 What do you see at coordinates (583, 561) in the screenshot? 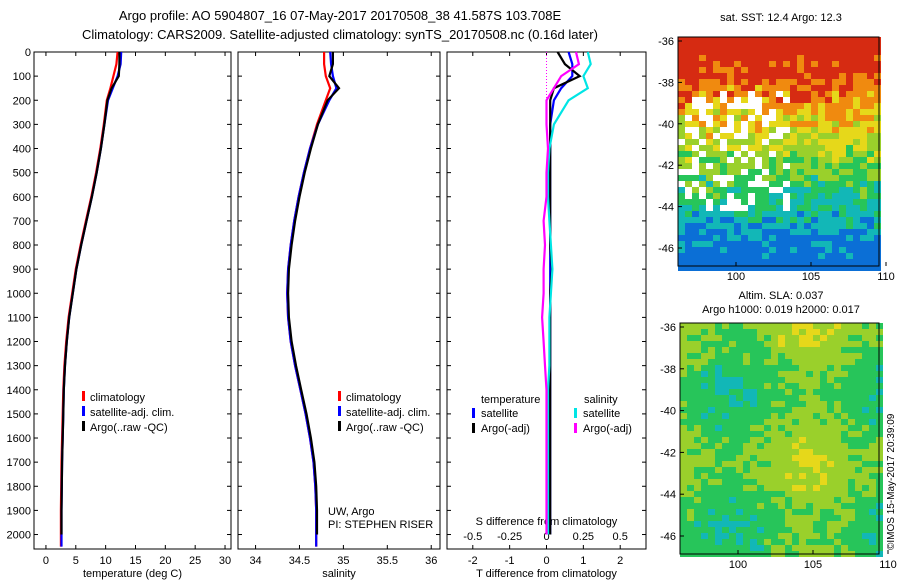
I see `difference-xtick-label: 1` at bounding box center [583, 561].